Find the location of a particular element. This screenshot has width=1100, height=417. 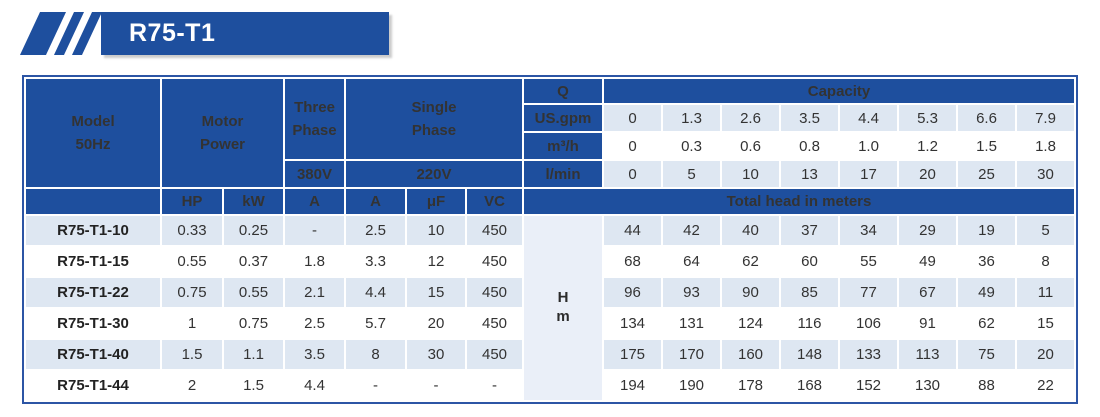

header-single-line1: Single is located at coordinates (434, 107).